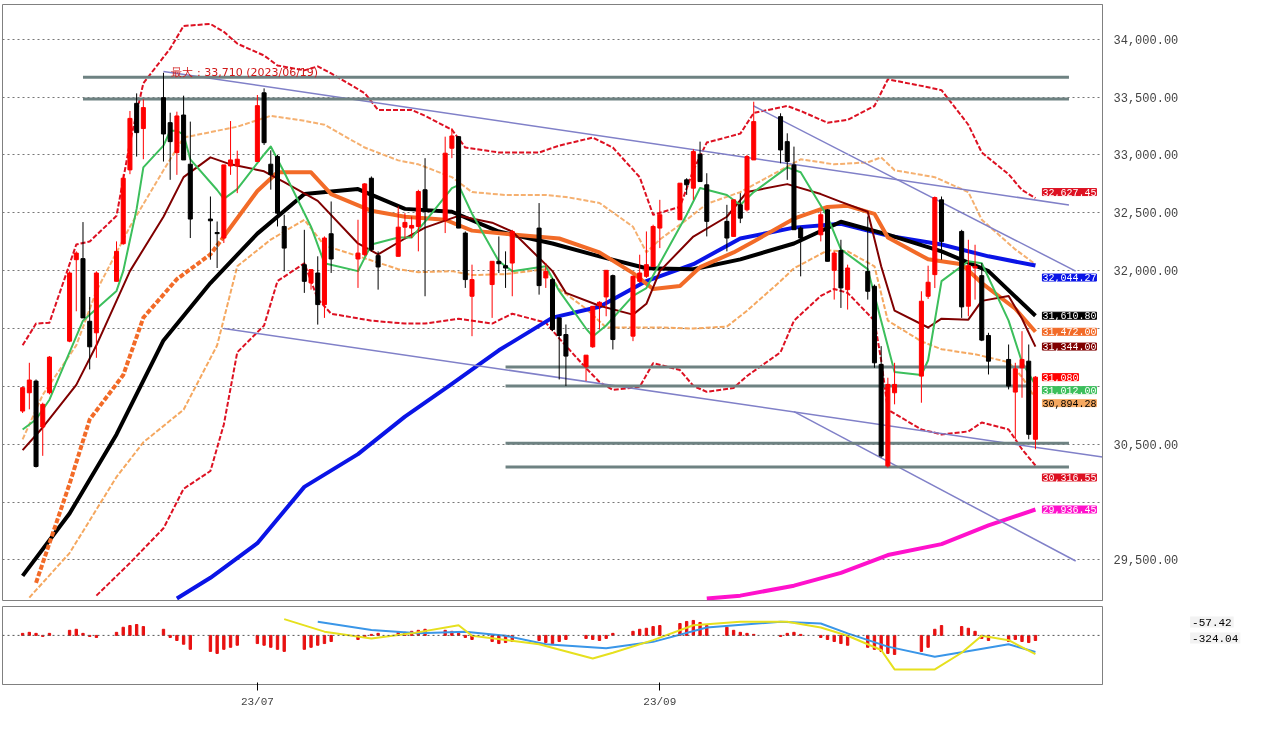 The height and width of the screenshot is (756, 1280). Describe the element at coordinates (1069, 333) in the screenshot. I see `data-label: 31,472.00` at that location.